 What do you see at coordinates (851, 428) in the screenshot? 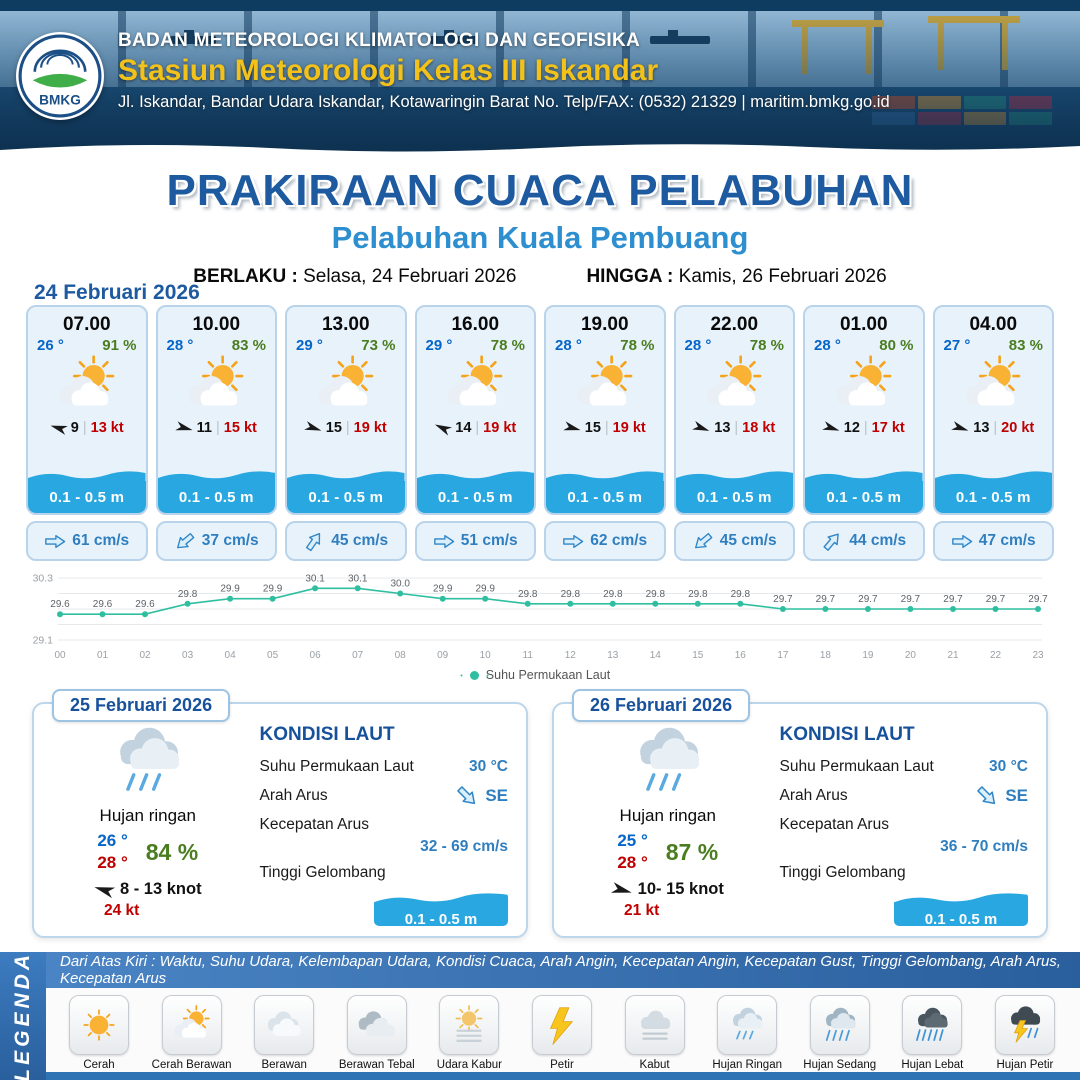
I see `wind-speed: 12` at bounding box center [851, 428].